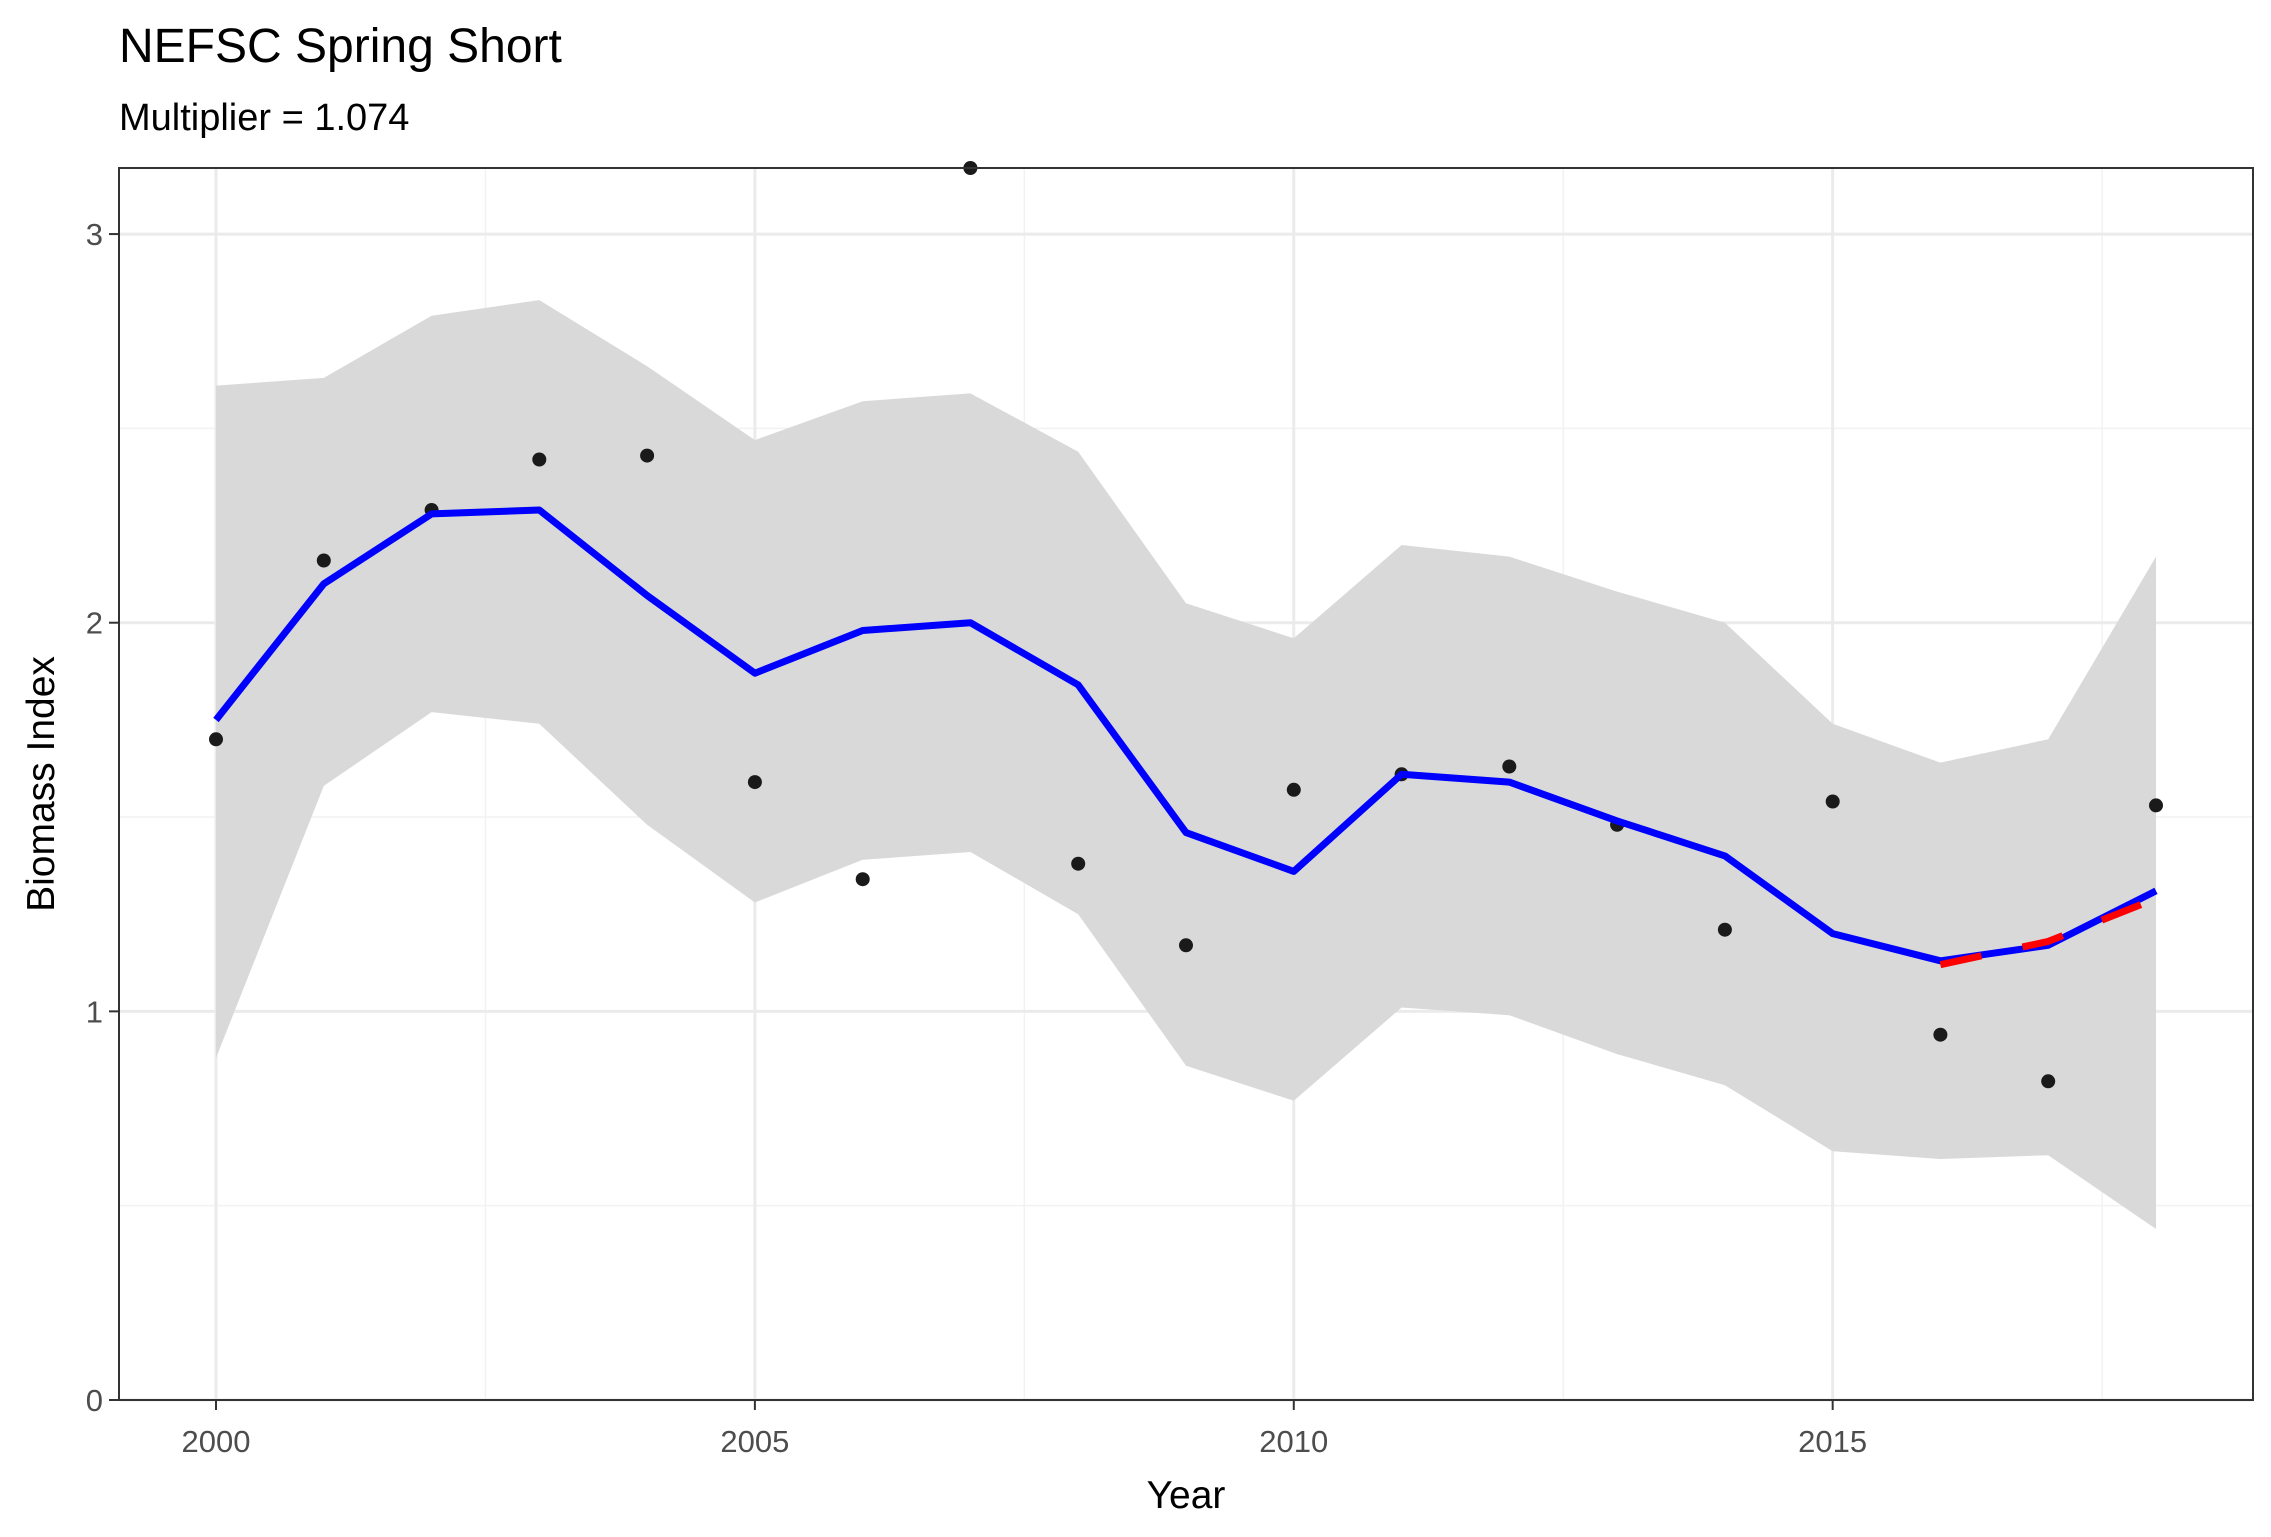 This screenshot has height=1537, width=2271. I want to click on x-axis: 2000 2005 2010 2015, so click(1024, 1429).